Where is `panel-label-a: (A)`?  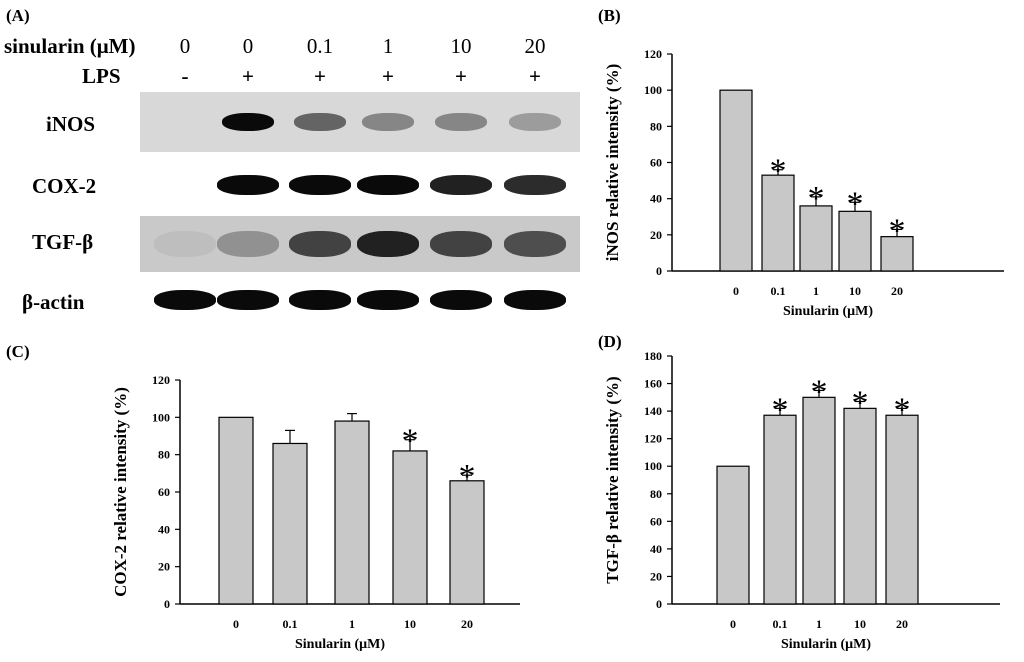 panel-label-a: (A) is located at coordinates (18, 15).